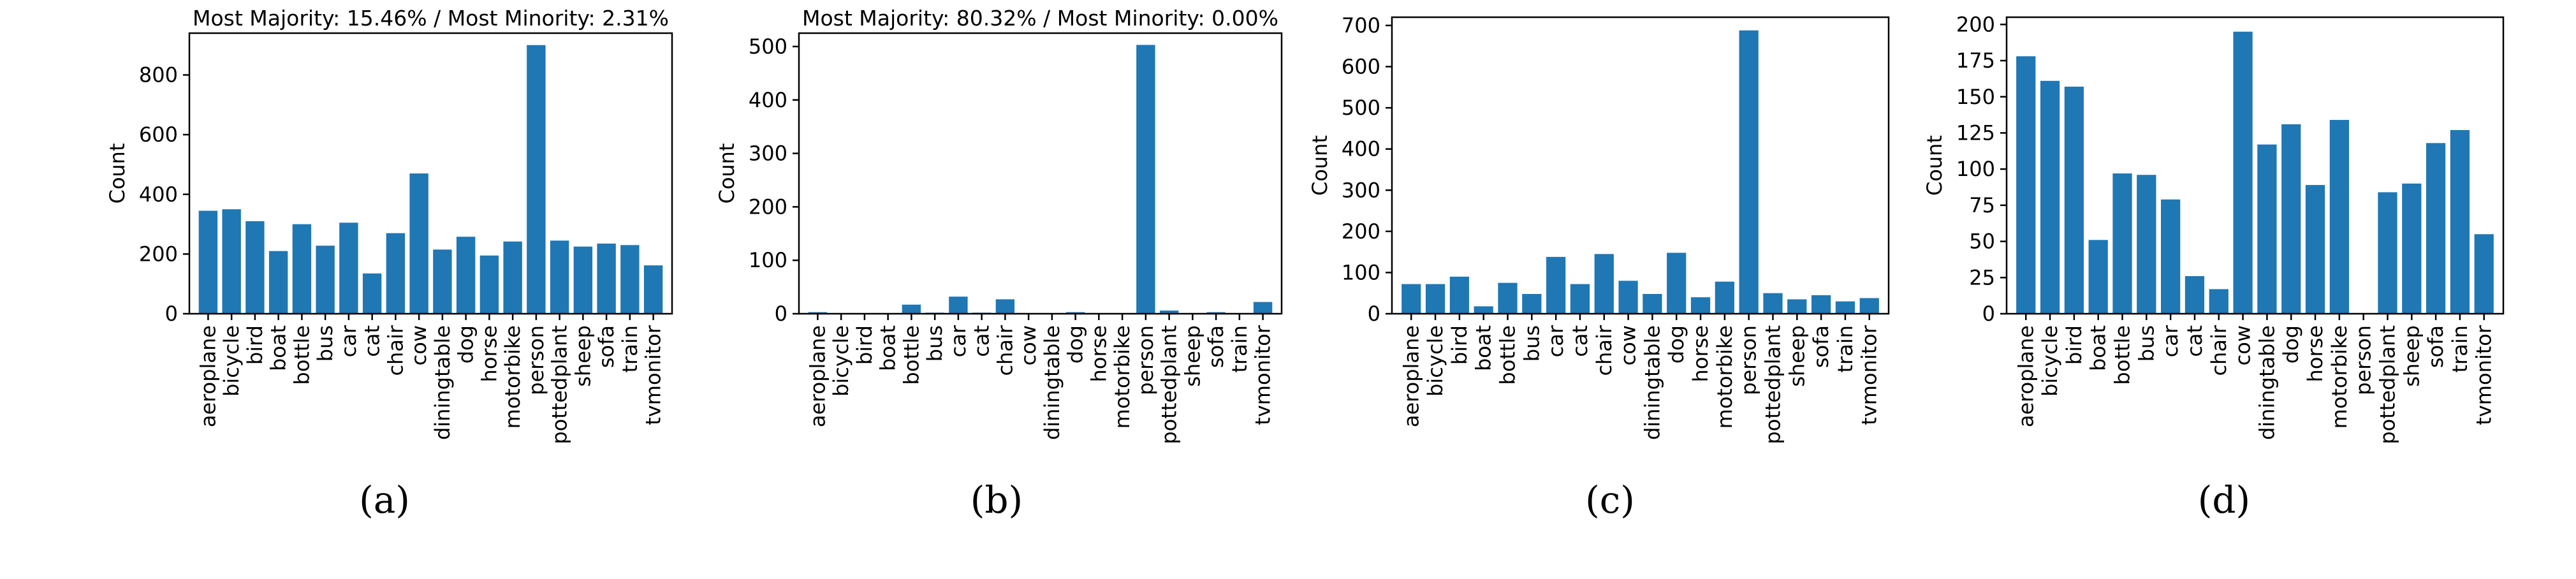  What do you see at coordinates (396, 273) in the screenshot?
I see `bar-a-chair` at bounding box center [396, 273].